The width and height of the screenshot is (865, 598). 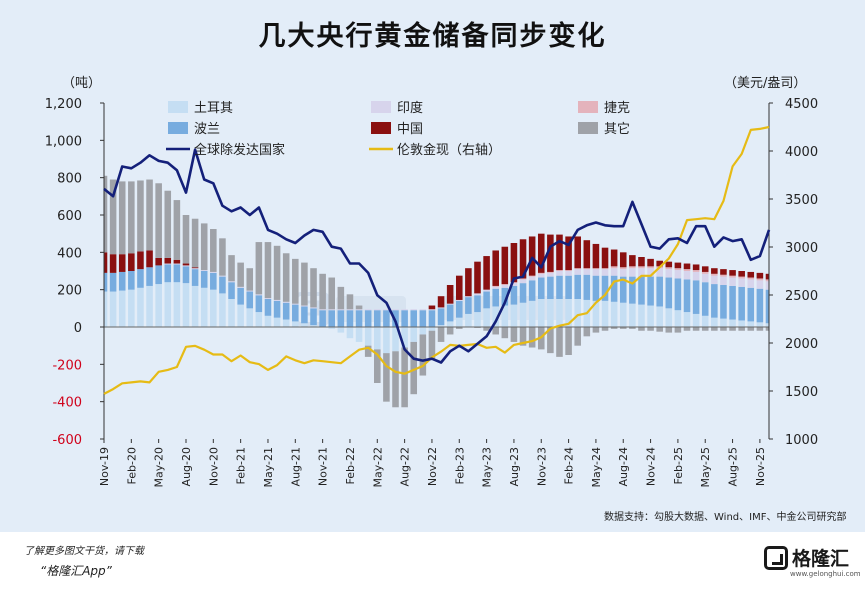 I want to click on x-axis-tick-label: Aug-22, so click(x=405, y=466).